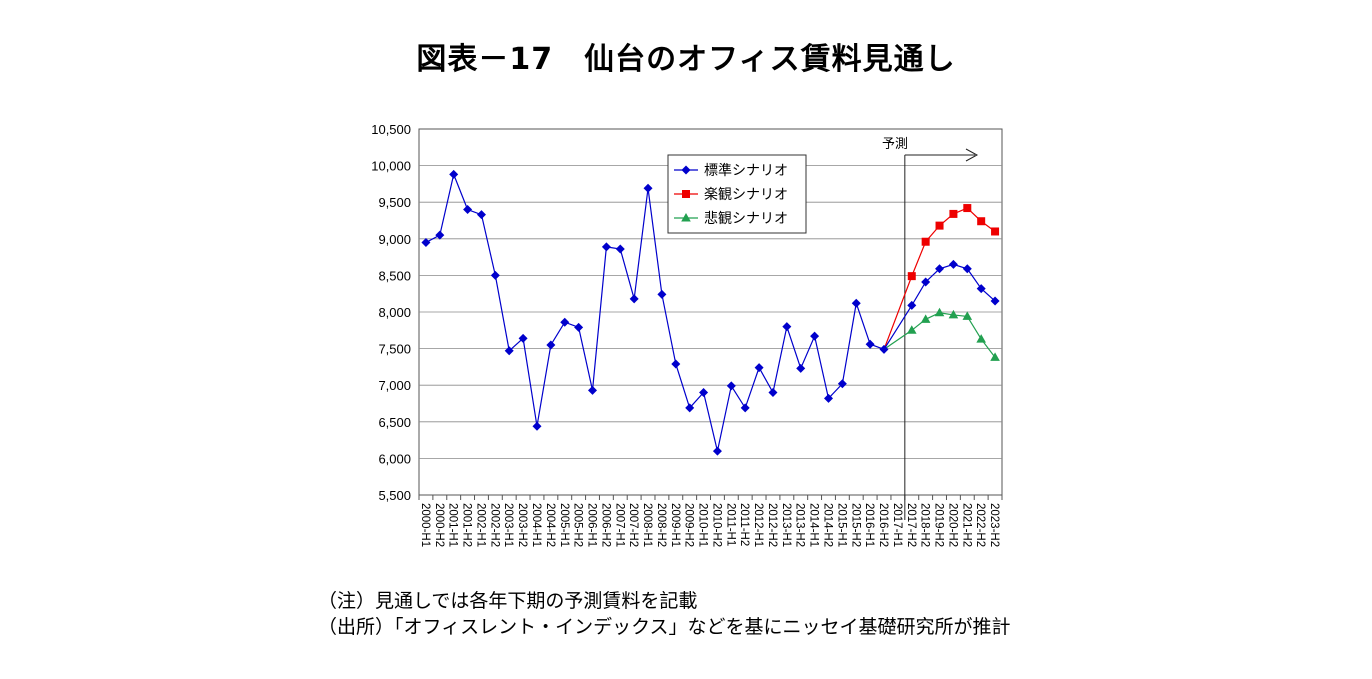 This screenshot has width=1372, height=679. Describe the element at coordinates (439, 525) in the screenshot. I see `x-tick-label: 2000-H2` at that location.